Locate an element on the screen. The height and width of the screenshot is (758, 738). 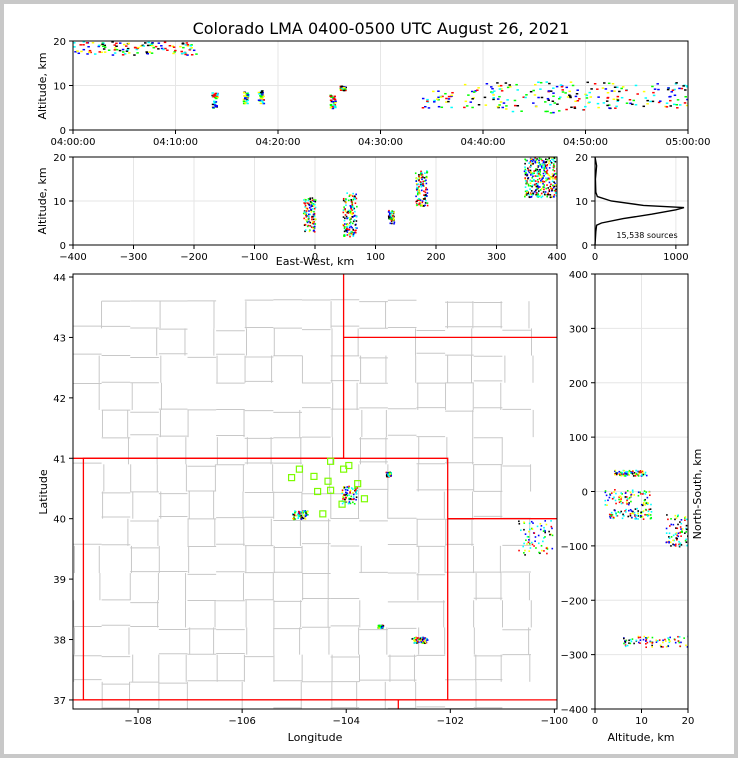
altitude-tick-label: 20 is located at coordinates (581, 158).